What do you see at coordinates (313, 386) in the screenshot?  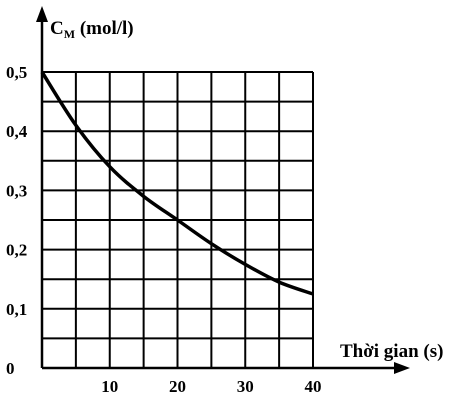 I see `x-tick-label: 40` at bounding box center [313, 386].